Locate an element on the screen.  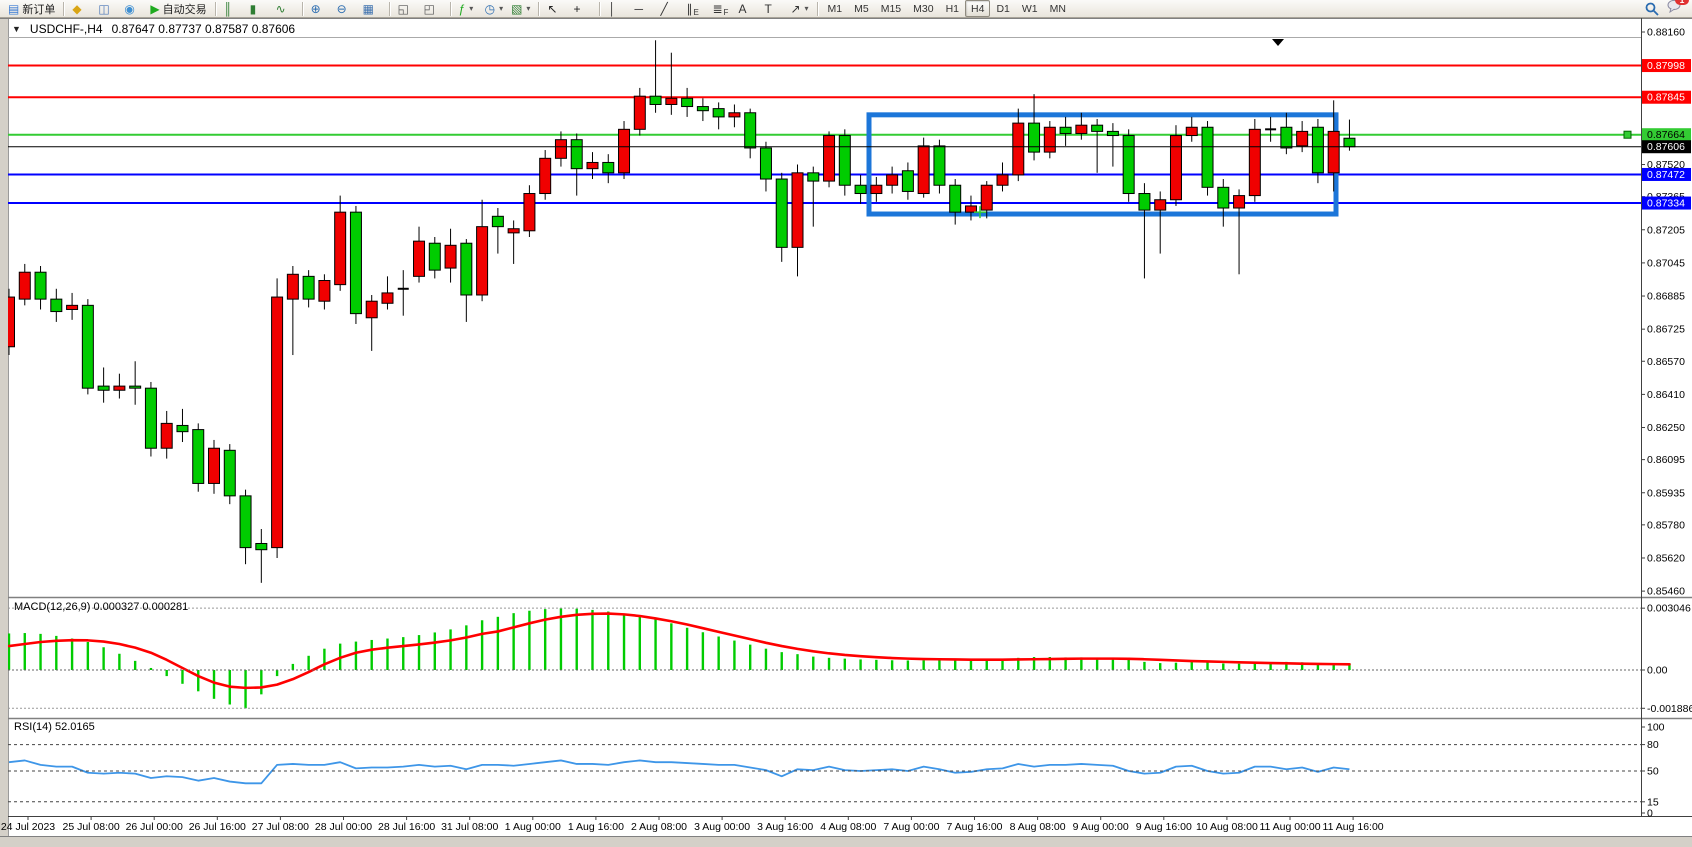
time-axis-label: 25 Jul 08:00 is located at coordinates (90, 827).